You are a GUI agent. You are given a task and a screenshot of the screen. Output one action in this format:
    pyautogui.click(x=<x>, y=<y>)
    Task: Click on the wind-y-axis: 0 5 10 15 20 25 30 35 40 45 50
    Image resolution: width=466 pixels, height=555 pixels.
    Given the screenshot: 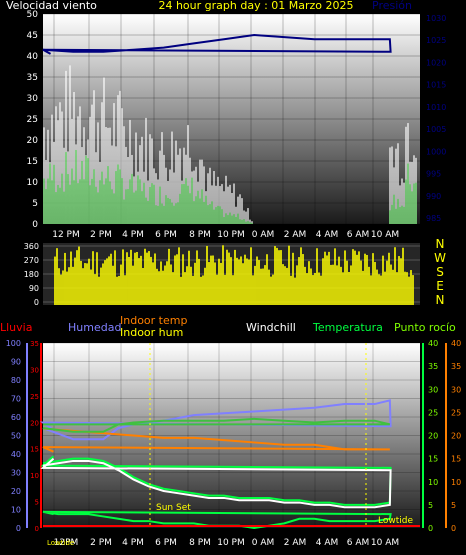 What is the action you would take?
    pyautogui.click(x=33, y=120)
    